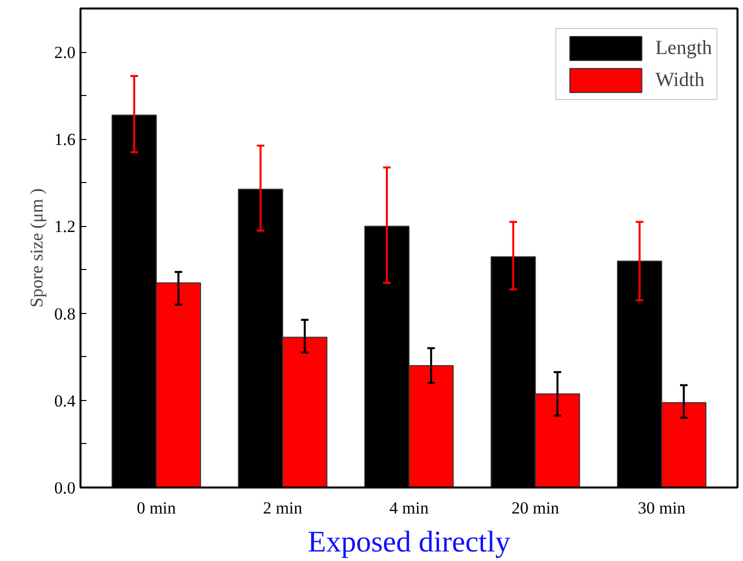 The image size is (743, 561). I want to click on x-tick-label: 4 min, so click(409, 508).